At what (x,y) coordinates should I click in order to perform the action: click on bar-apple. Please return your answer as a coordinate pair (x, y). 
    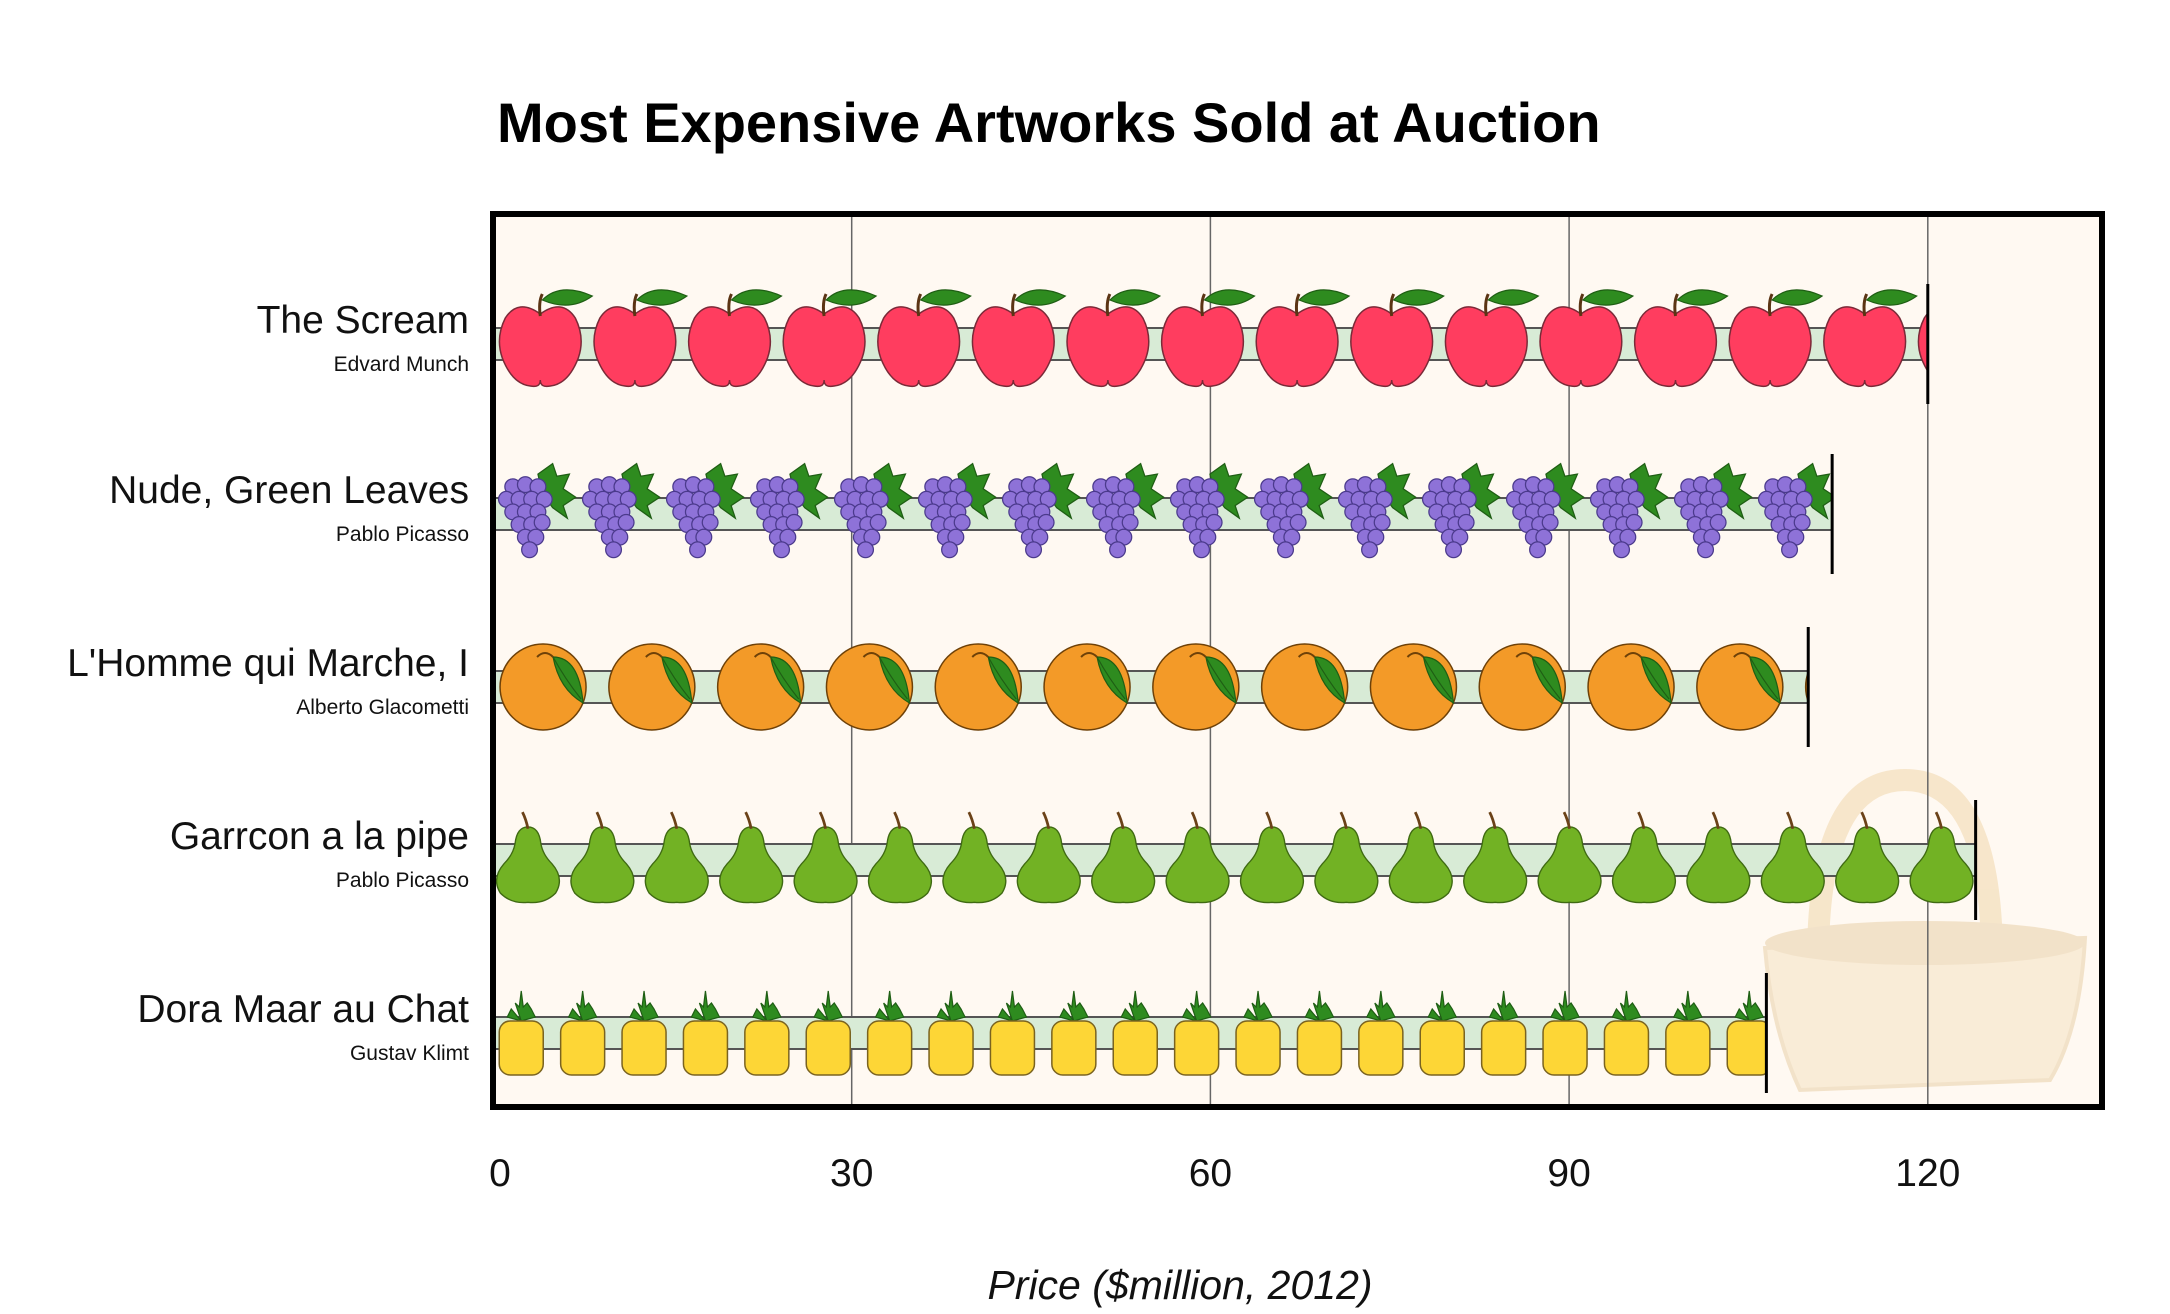
    Looking at the image, I should click on (1211, 344).